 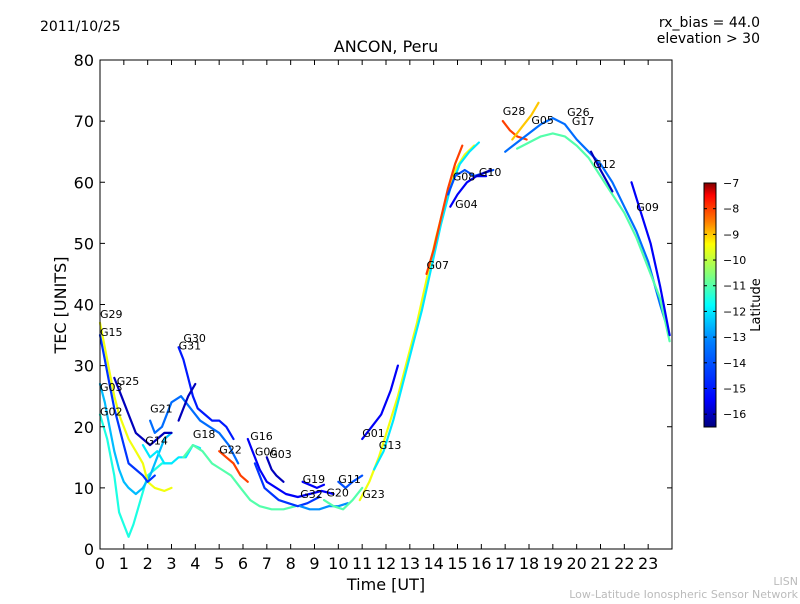 What do you see at coordinates (80, 27) in the screenshot?
I see `date-label: 2011/10/25` at bounding box center [80, 27].